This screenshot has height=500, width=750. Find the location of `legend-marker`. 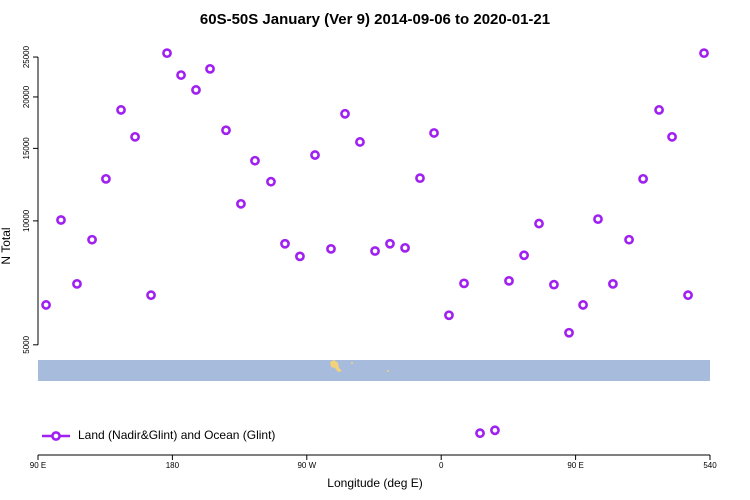

legend-marker is located at coordinates (56, 436).